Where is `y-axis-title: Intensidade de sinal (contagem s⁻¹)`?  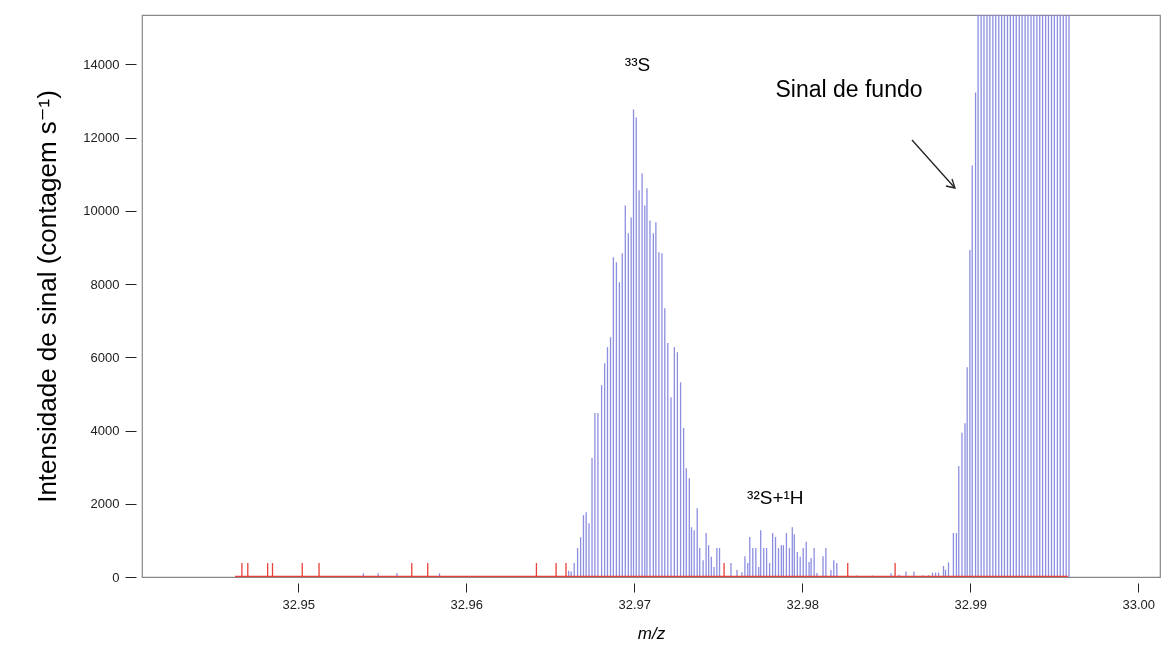 y-axis-title: Intensidade de sinal (contagem s⁻¹) is located at coordinates (47, 296).